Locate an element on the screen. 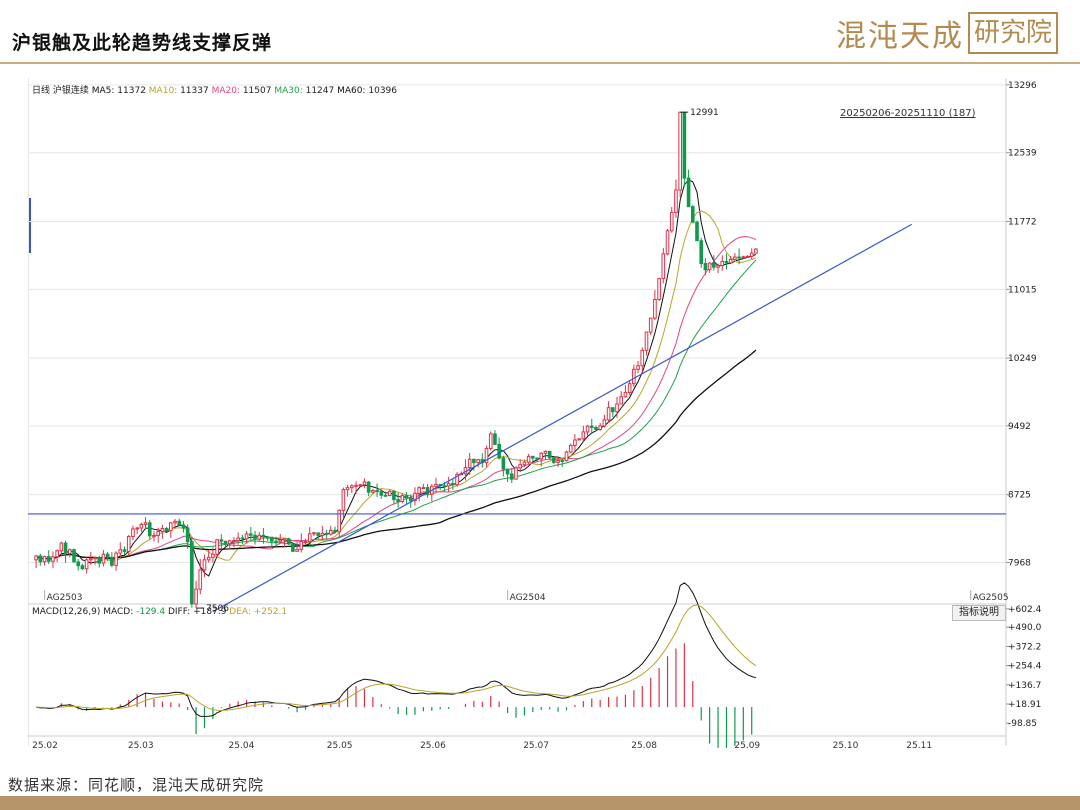 The image size is (1080, 810). x-date-label: 25.07 is located at coordinates (536, 744).